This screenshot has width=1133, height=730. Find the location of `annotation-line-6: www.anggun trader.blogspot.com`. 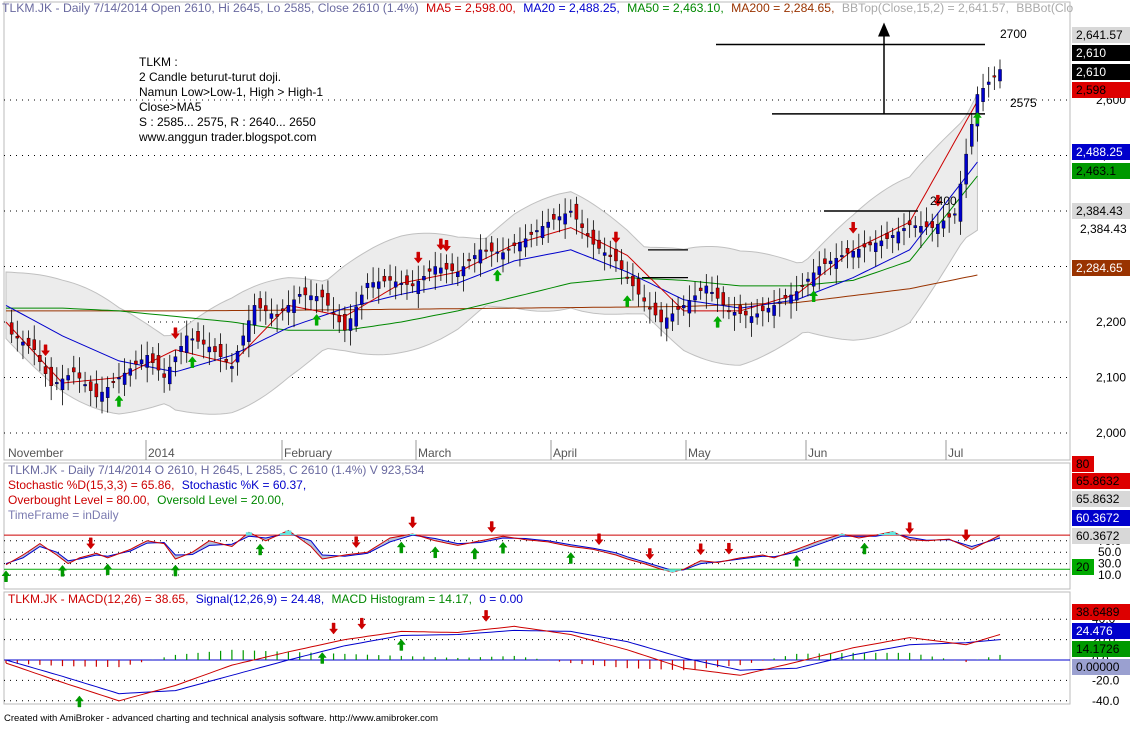

annotation-line-6: www.anggun trader.blogspot.com is located at coordinates (227, 137).